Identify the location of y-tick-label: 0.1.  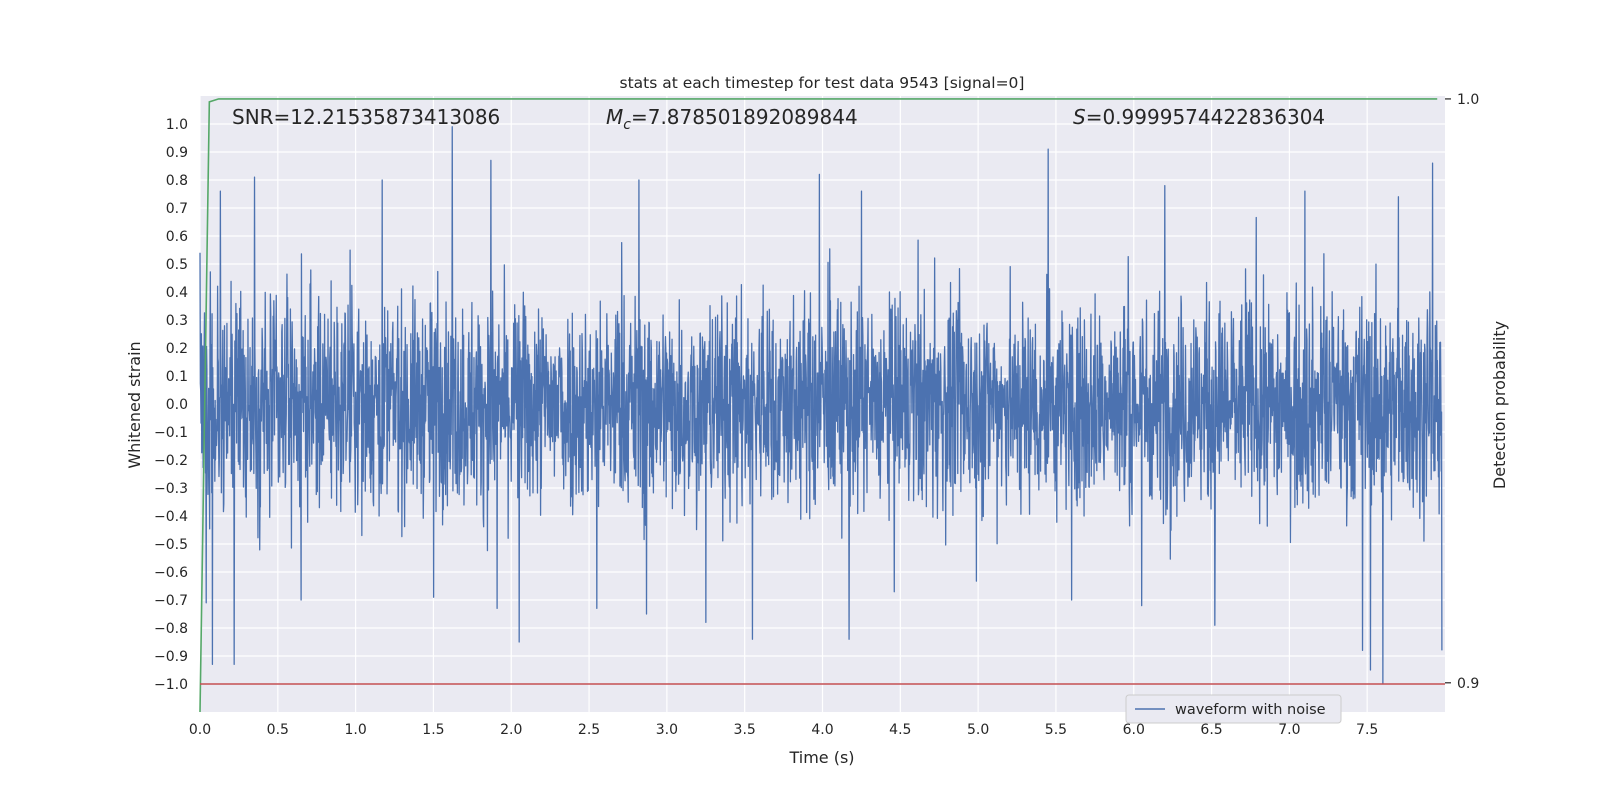
(177, 377).